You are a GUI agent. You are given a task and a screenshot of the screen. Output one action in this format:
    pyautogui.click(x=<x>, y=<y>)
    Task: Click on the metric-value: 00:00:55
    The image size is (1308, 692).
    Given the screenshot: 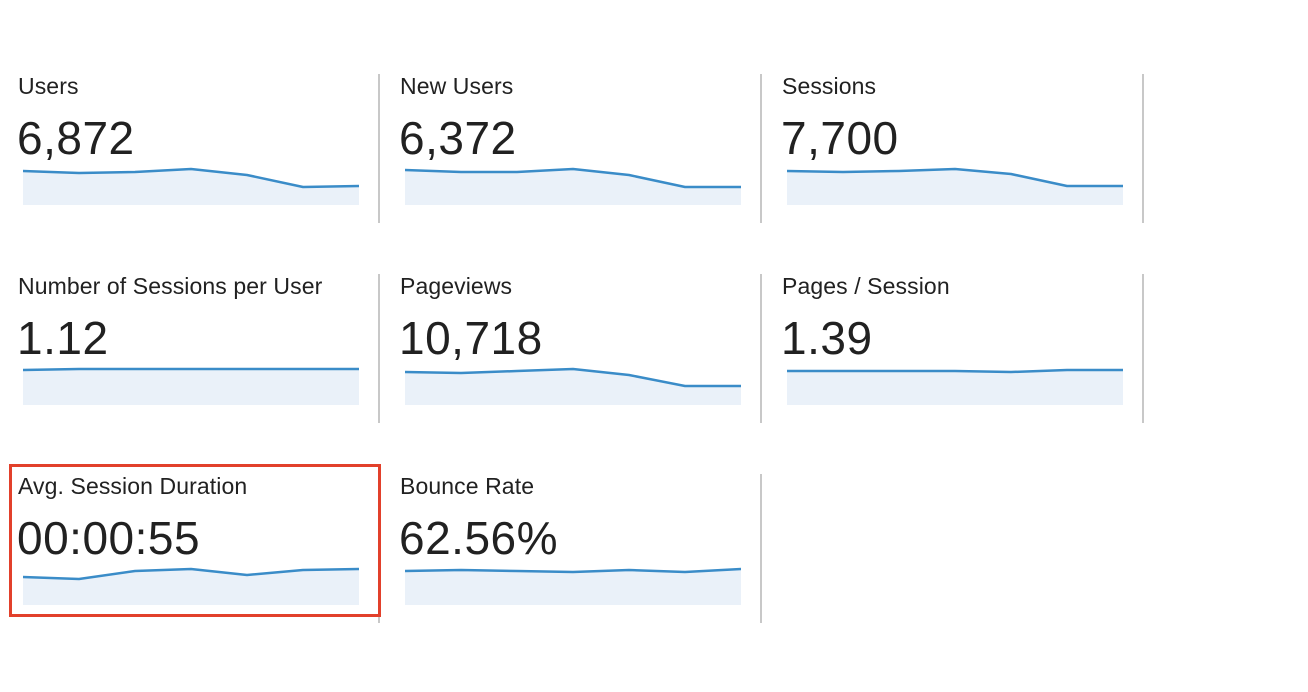 What is the action you would take?
    pyautogui.click(x=109, y=538)
    